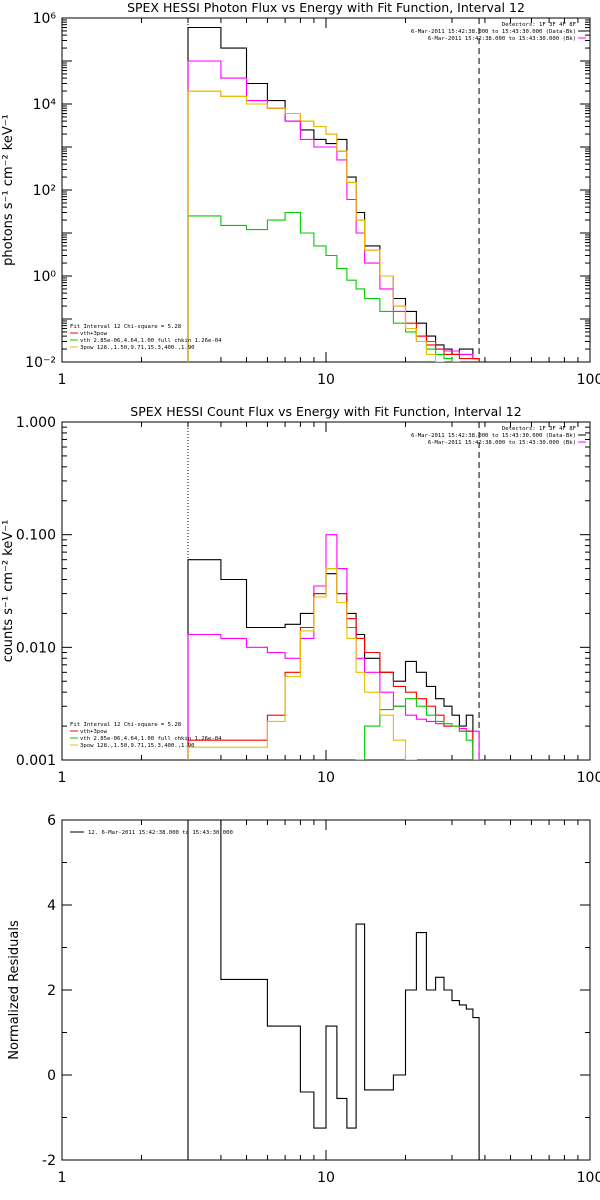 The image size is (600, 1200). Describe the element at coordinates (45, 277) in the screenshot. I see `y-tick-label: 10⁰` at that location.